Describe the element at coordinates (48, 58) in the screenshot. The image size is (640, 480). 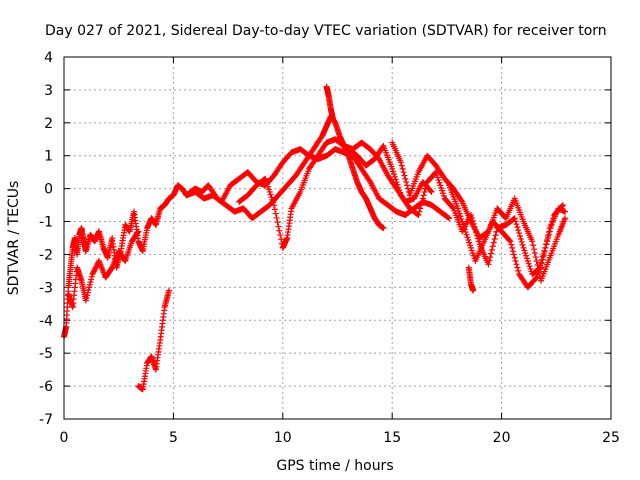
I see `y-tick-label: 4` at that location.